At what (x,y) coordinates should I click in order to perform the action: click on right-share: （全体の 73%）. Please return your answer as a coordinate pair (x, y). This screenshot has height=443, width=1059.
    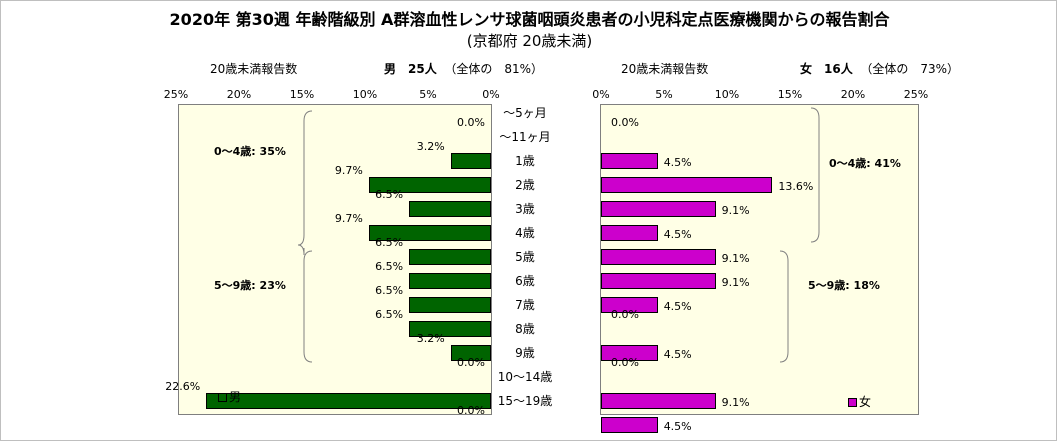
    Looking at the image, I should click on (910, 69).